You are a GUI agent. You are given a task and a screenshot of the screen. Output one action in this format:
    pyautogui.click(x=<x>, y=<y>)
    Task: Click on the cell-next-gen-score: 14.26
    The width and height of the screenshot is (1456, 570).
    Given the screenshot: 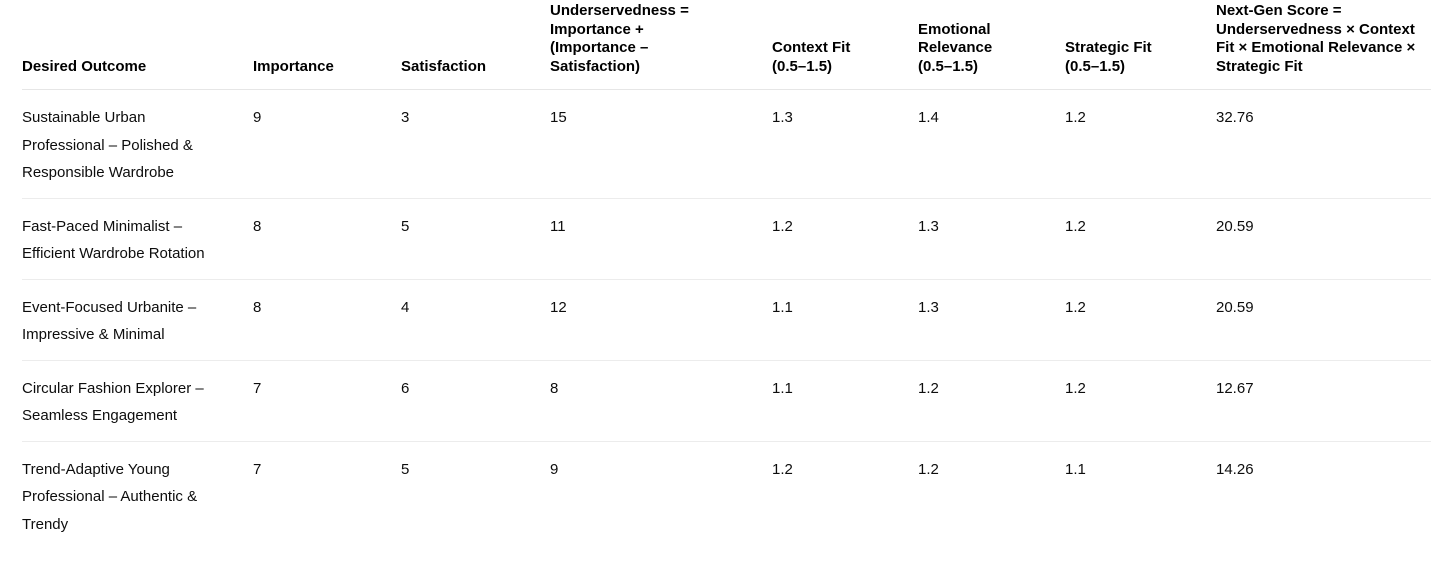 What is the action you would take?
    pyautogui.click(x=1323, y=494)
    